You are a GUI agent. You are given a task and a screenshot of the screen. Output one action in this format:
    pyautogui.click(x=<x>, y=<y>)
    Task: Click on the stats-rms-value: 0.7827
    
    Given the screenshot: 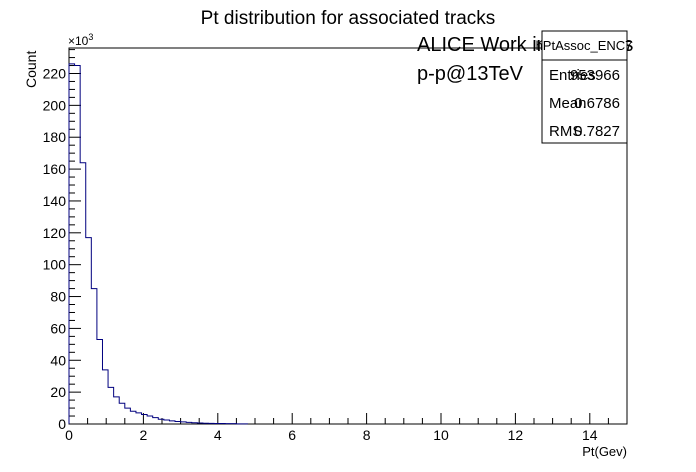 What is the action you would take?
    pyautogui.click(x=597, y=131)
    